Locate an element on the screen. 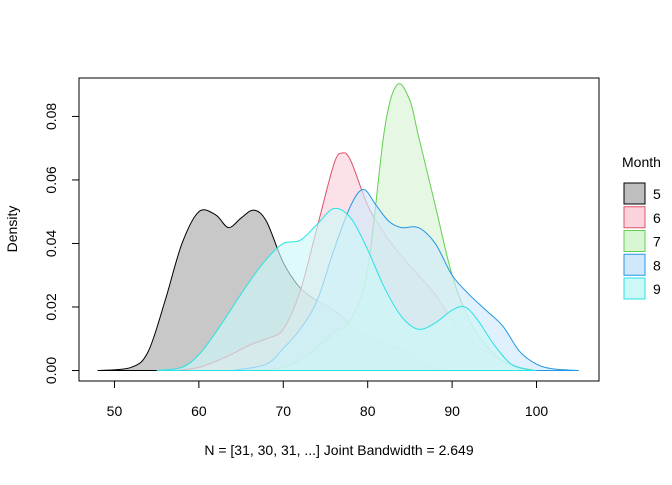  legend: Month 5 6 7 8 9 is located at coordinates (641, 227).